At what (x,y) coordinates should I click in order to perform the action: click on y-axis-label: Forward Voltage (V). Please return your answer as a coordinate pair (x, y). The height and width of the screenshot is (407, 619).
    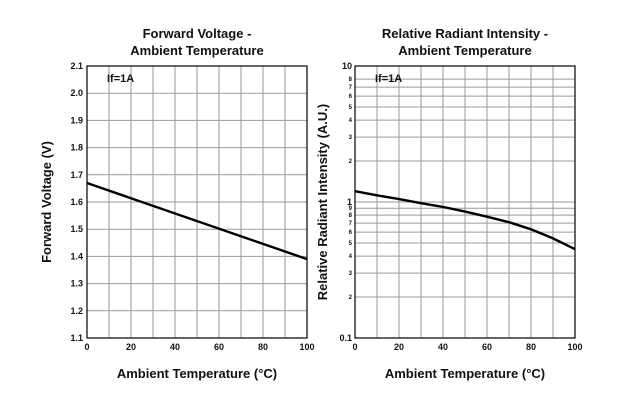
    Looking at the image, I should click on (46, 202).